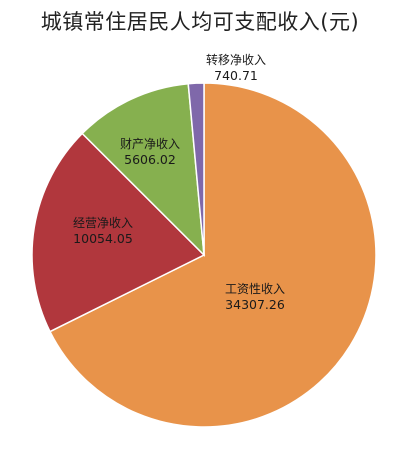 Image resolution: width=400 pixels, height=450 pixels. What do you see at coordinates (255, 289) in the screenshot?
I see `slice-label: 工资性收入` at bounding box center [255, 289].